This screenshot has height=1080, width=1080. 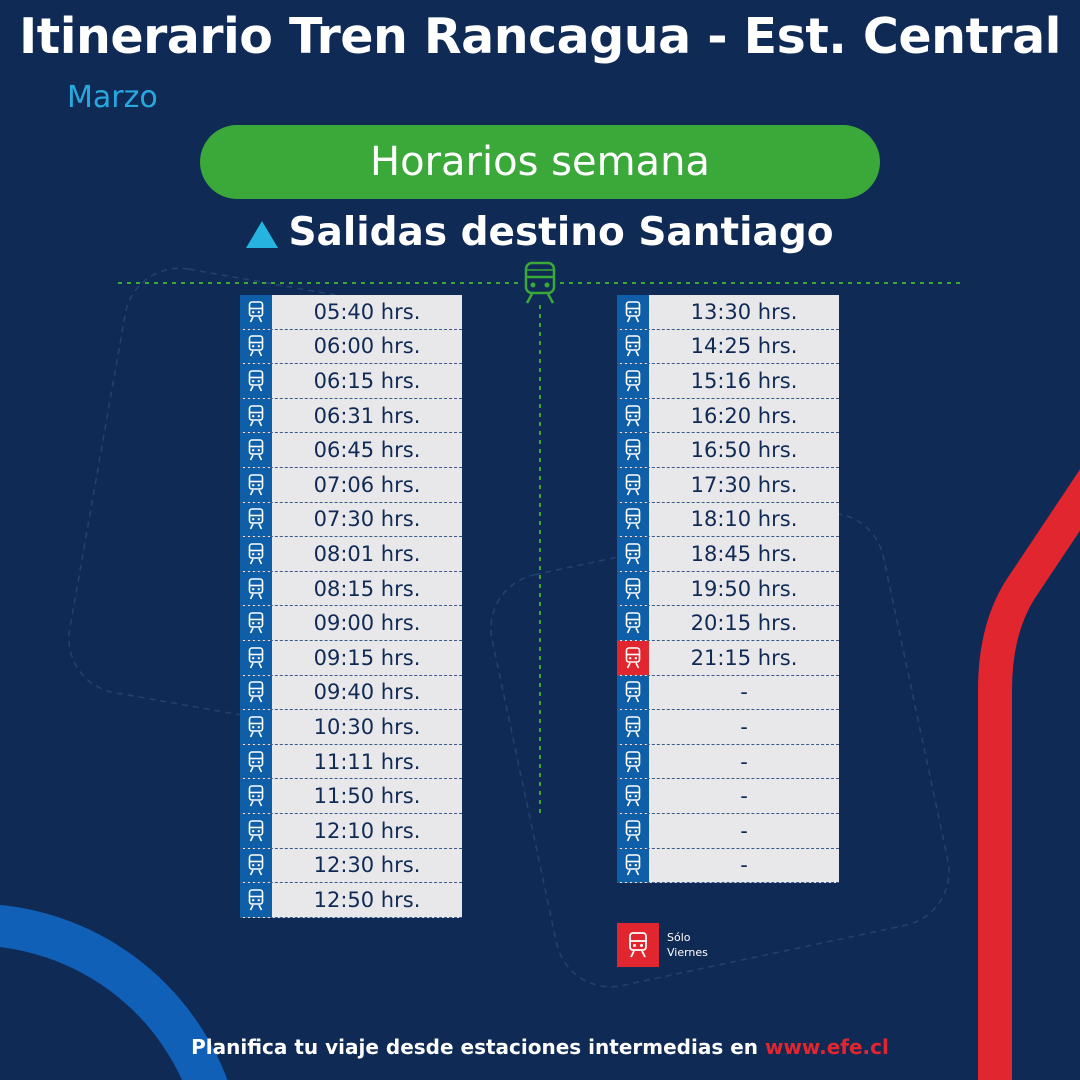 I want to click on schedule-row: 07:30 hrs., so click(x=351, y=520).